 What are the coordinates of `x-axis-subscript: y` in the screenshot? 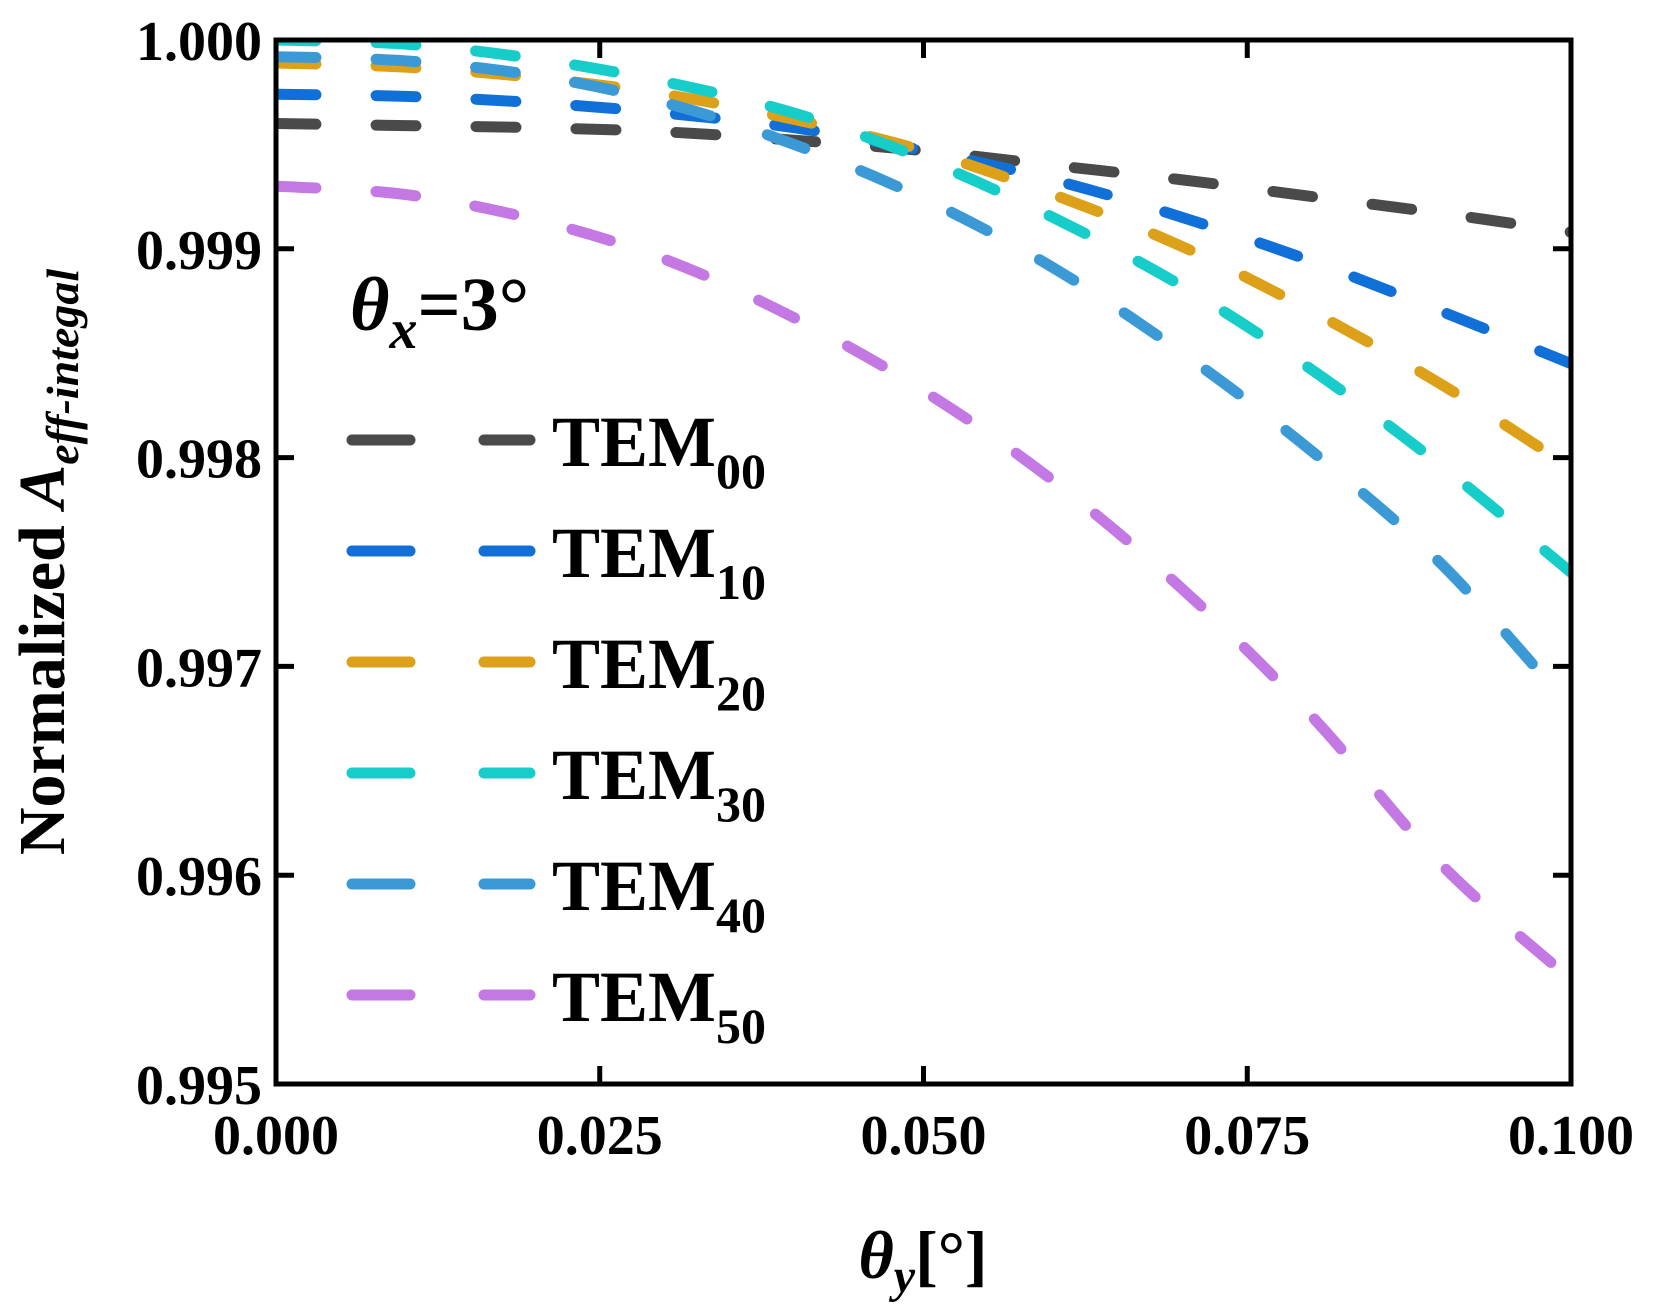 It's located at (902, 1276).